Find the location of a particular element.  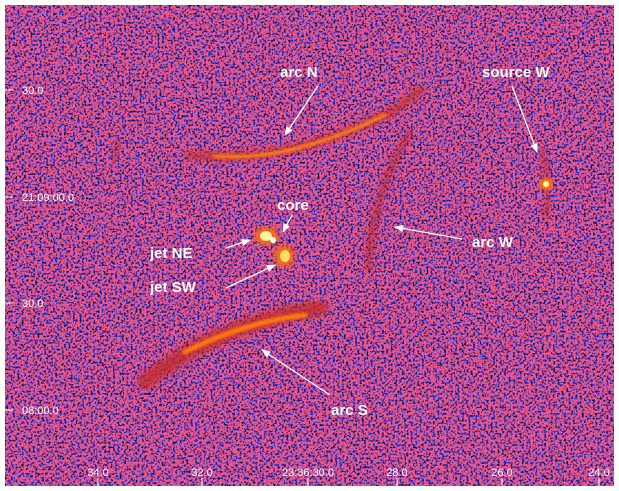

annotation: arc S is located at coordinates (349, 410).